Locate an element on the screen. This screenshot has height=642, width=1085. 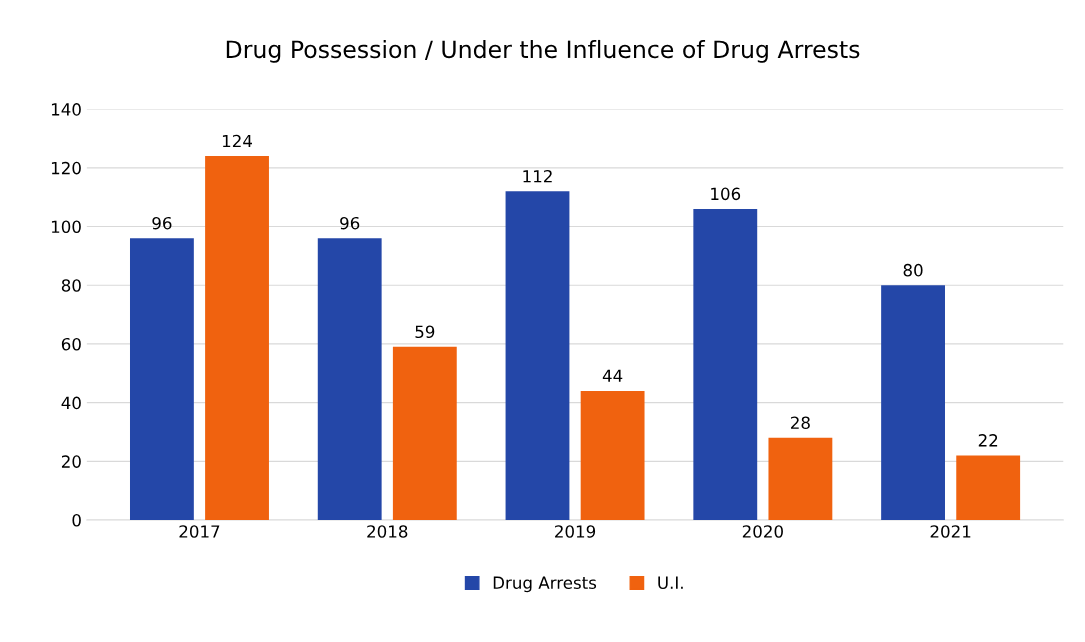
y-tick-label: 140 is located at coordinates (66, 109).